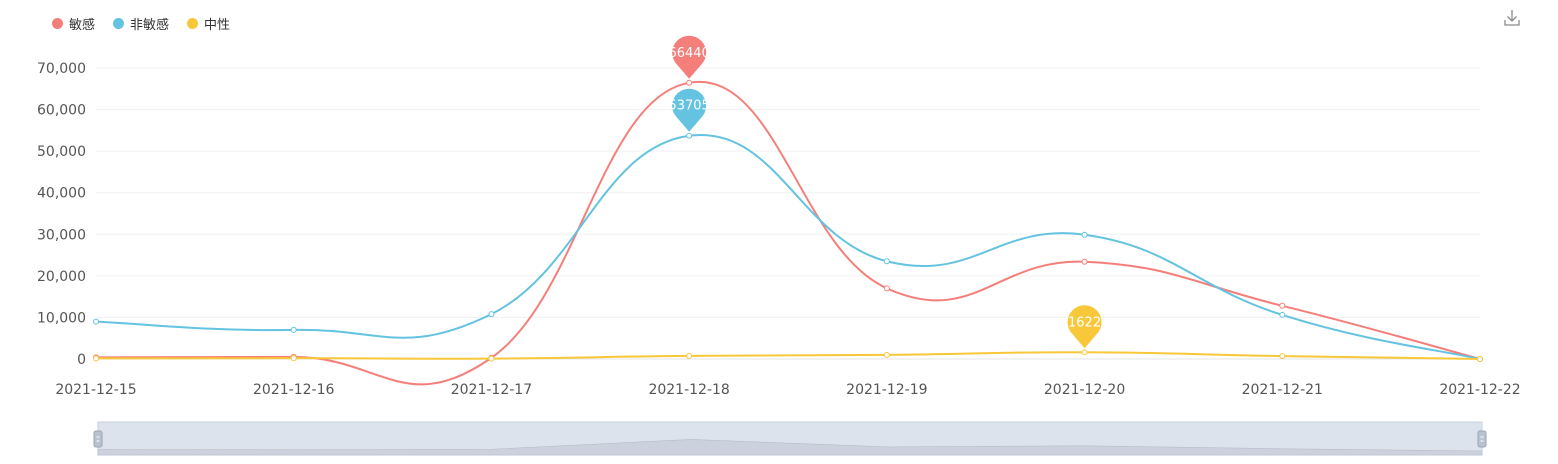  I want to click on legend-item-neutral: 中性, so click(208, 23).